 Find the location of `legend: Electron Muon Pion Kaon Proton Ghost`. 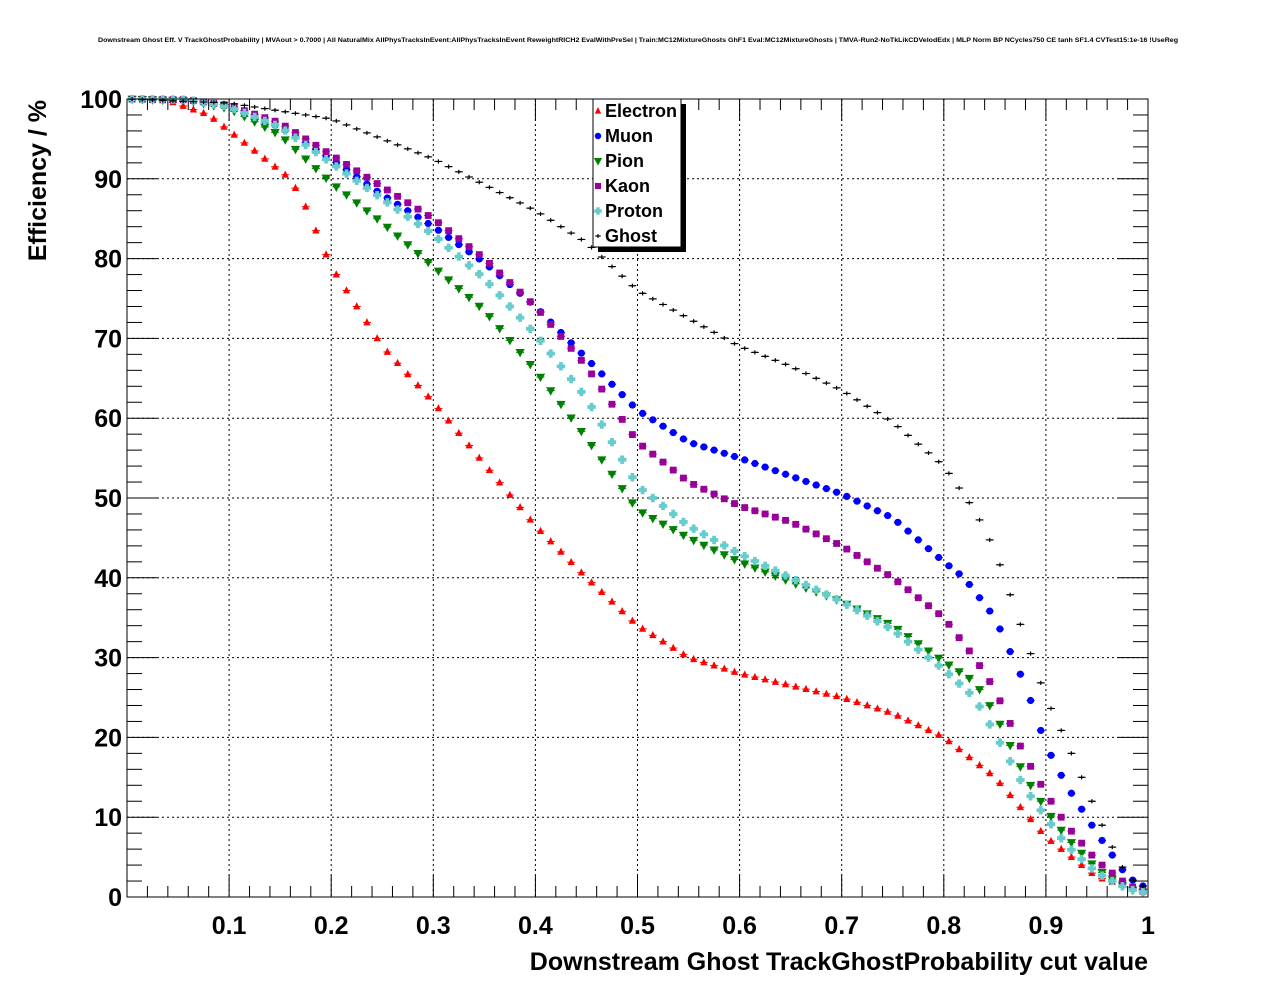

legend: Electron Muon Pion Kaon Proton Ghost is located at coordinates (639, 175).